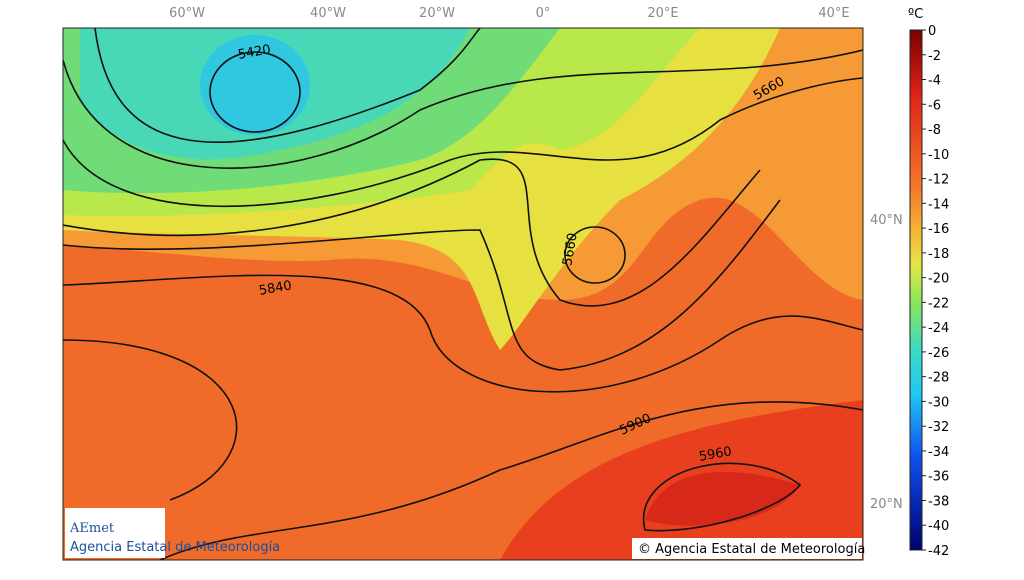  Describe the element at coordinates (934, 81) in the screenshot. I see `colorbar-tick-label: -4` at that location.